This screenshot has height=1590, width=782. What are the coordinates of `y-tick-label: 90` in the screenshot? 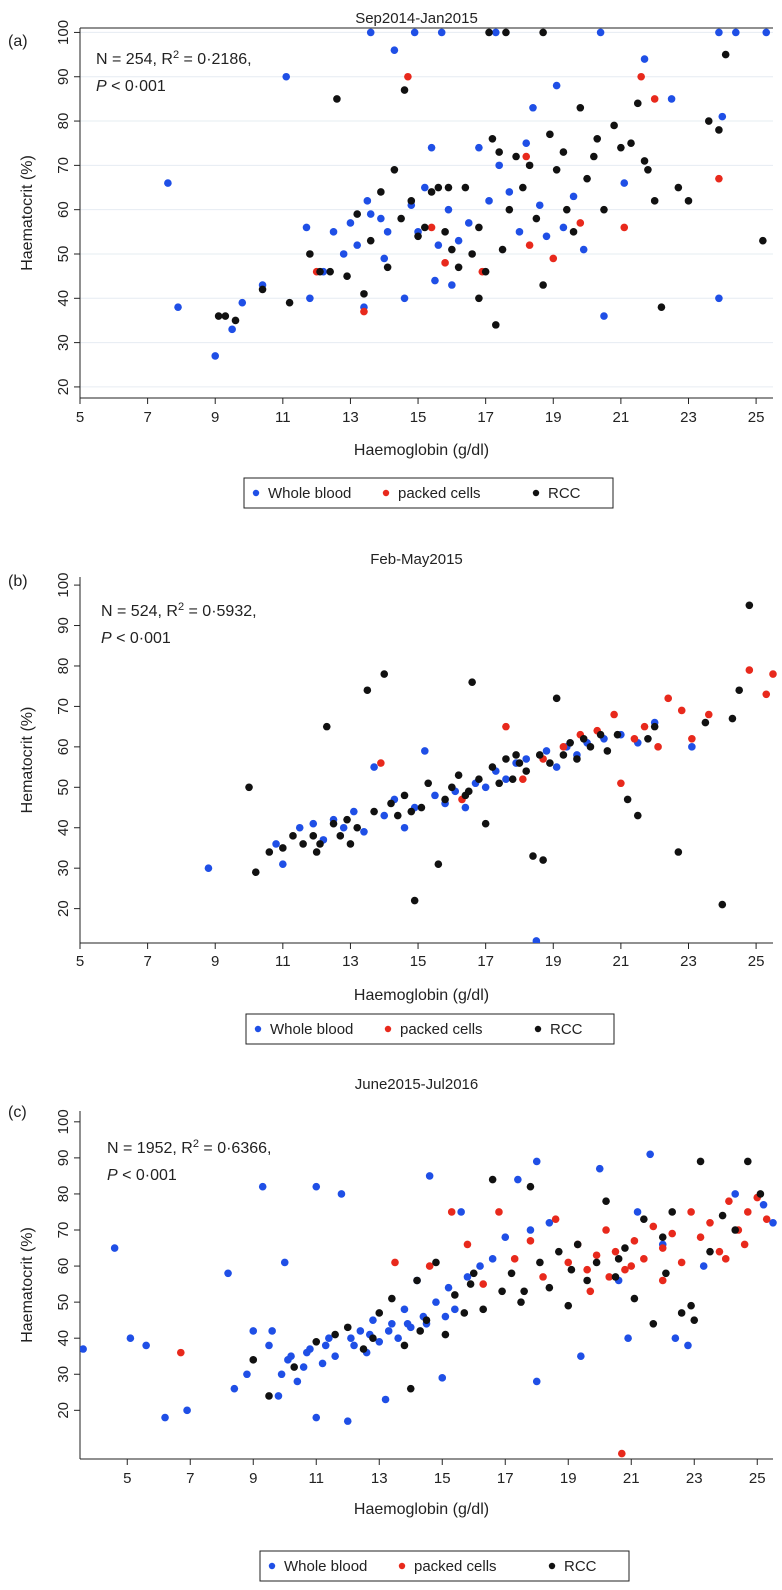 It's located at (63, 625).